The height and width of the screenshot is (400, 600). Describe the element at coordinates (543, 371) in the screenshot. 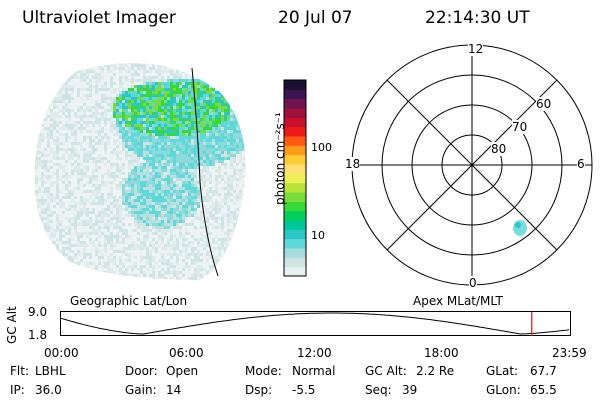

I see `glat-value: 67.7` at that location.